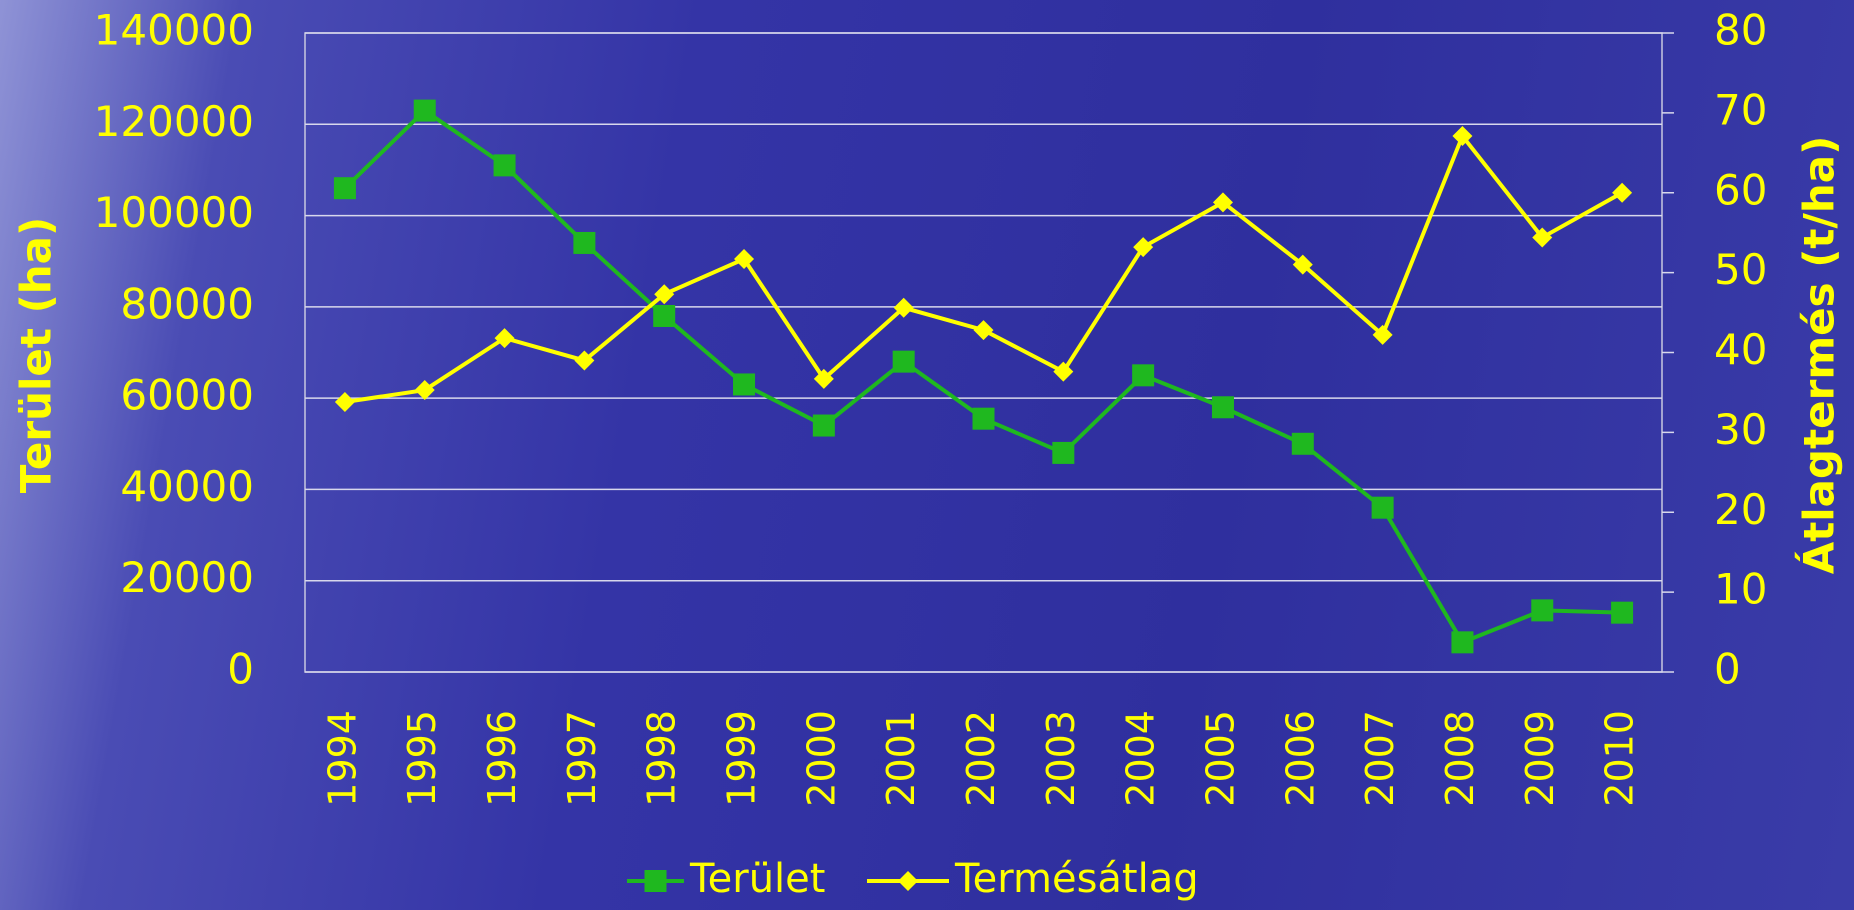 The height and width of the screenshot is (910, 1854). What do you see at coordinates (1540, 758) in the screenshot?
I see `x-tick-label: 2009` at bounding box center [1540, 758].